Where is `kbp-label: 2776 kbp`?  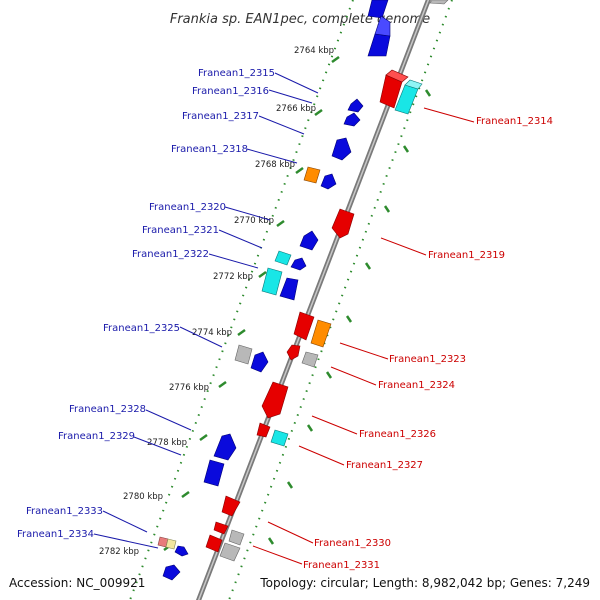
kbp-label: 2776 kbp is located at coordinates (189, 388).